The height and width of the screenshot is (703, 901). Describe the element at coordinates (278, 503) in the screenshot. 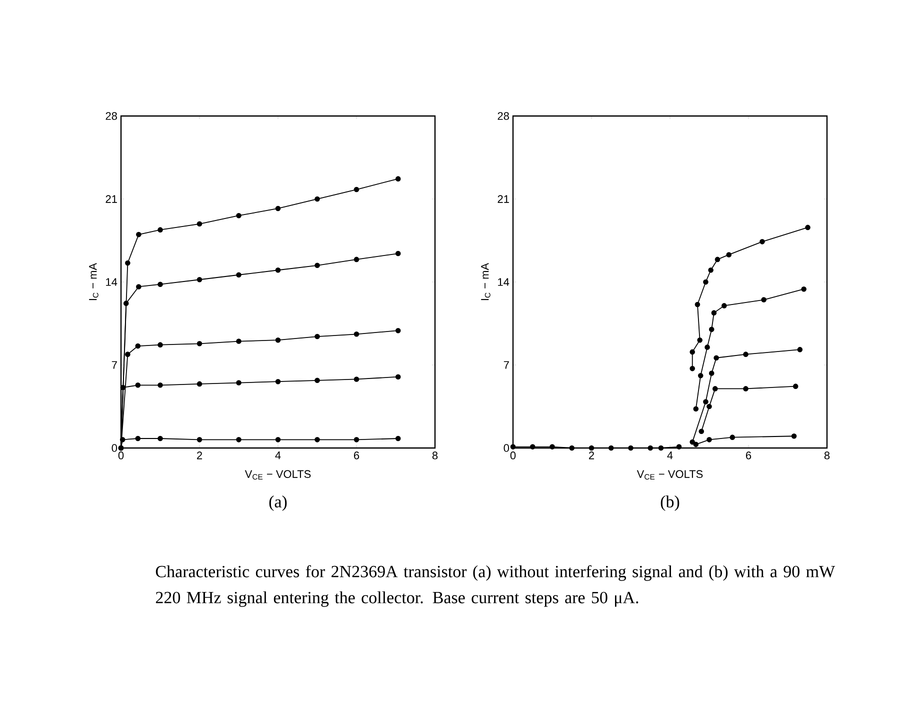

I see `text: (a)` at that location.